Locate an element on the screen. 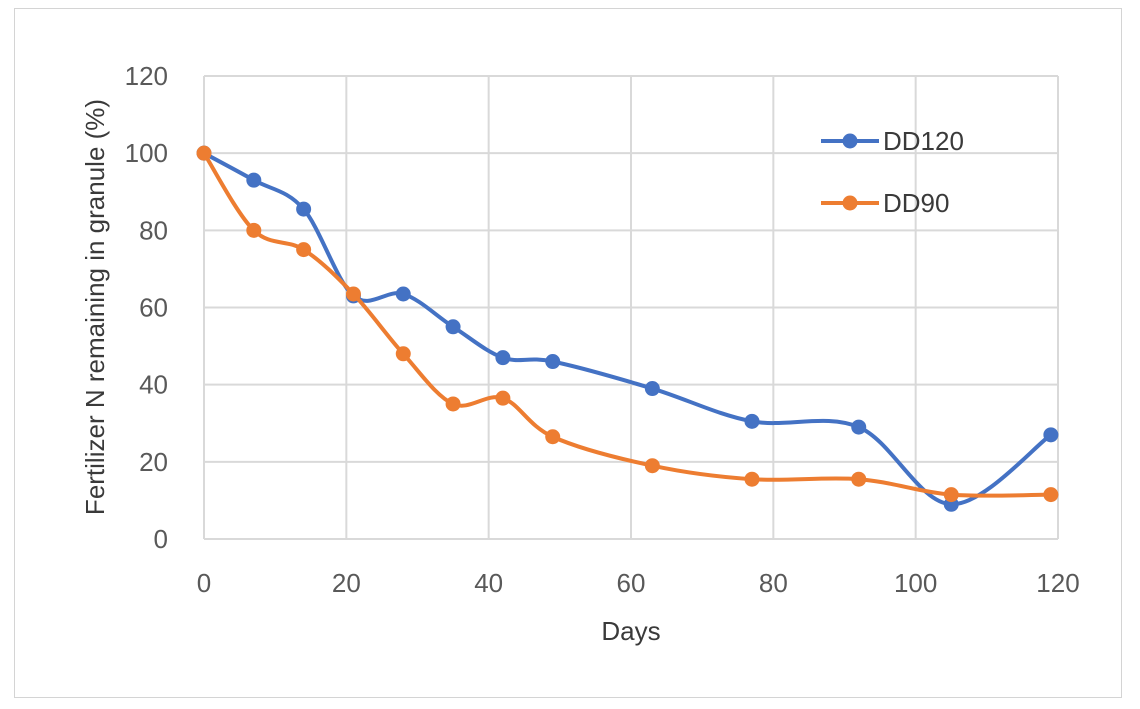 The width and height of the screenshot is (1140, 709). x-axis-title: Days is located at coordinates (630, 631).